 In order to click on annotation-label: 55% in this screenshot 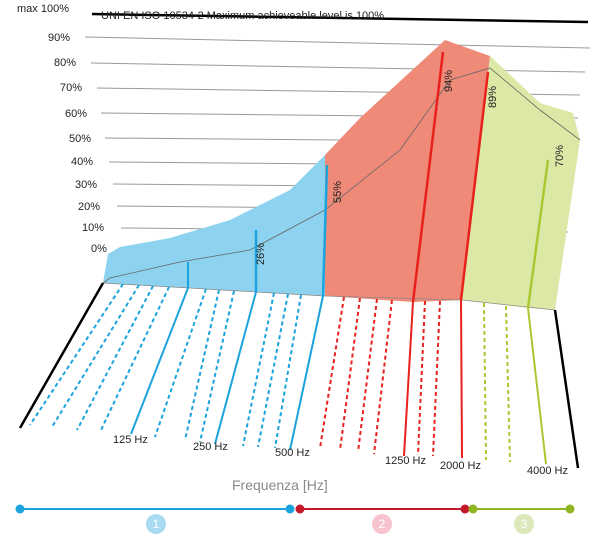, I will do `click(338, 192)`.